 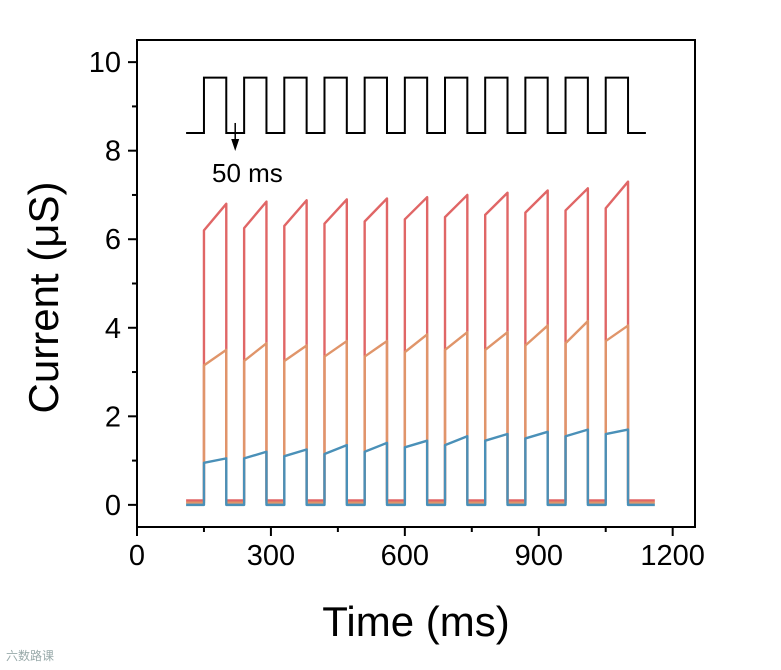 What do you see at coordinates (271, 556) in the screenshot?
I see `x-tick-label: 300` at bounding box center [271, 556].